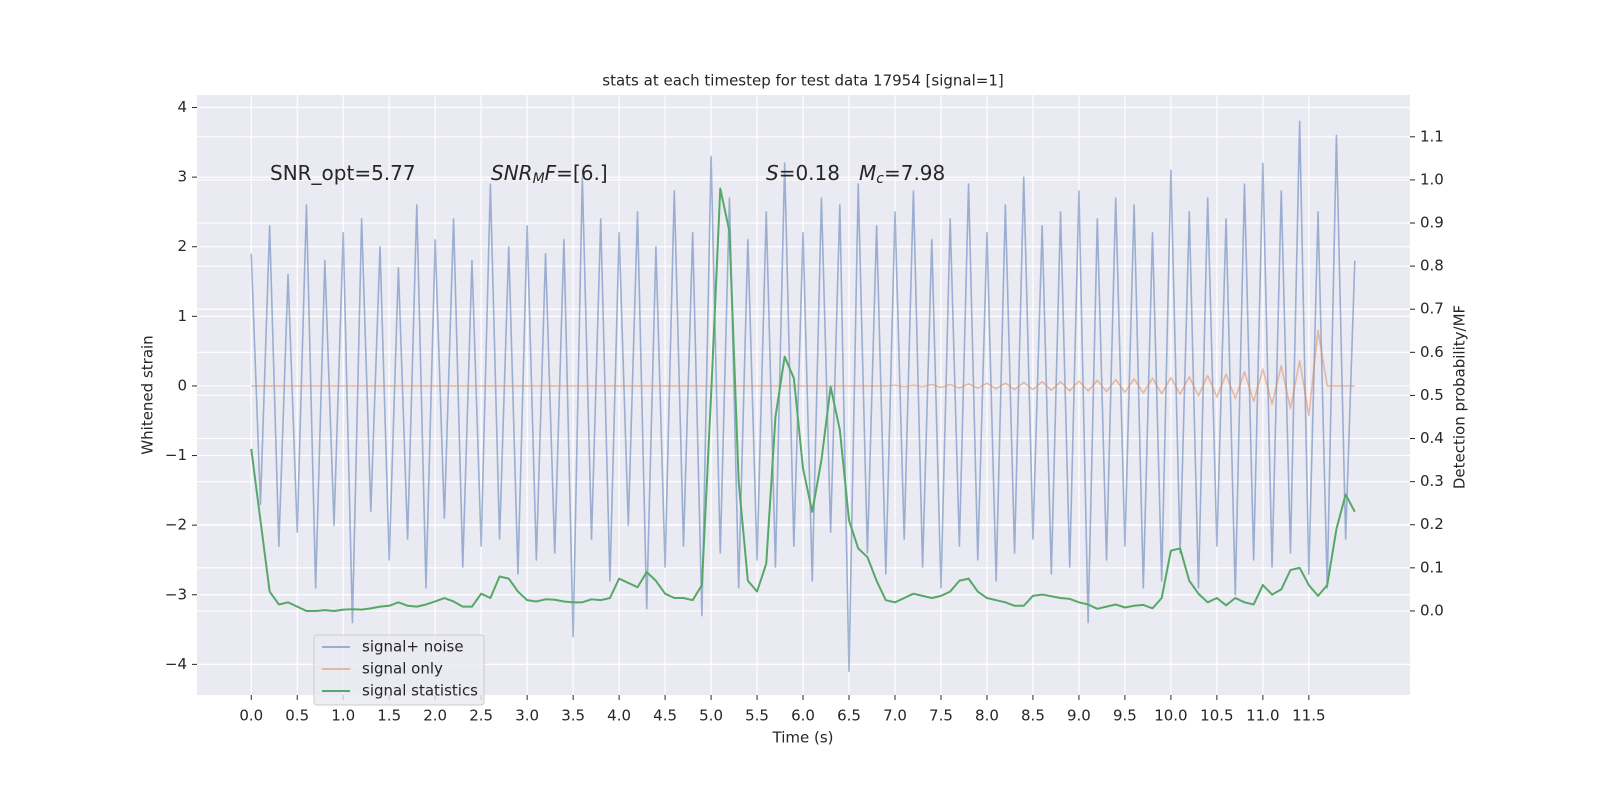  I want to click on y2-tick-label: 0.2, so click(1432, 524).